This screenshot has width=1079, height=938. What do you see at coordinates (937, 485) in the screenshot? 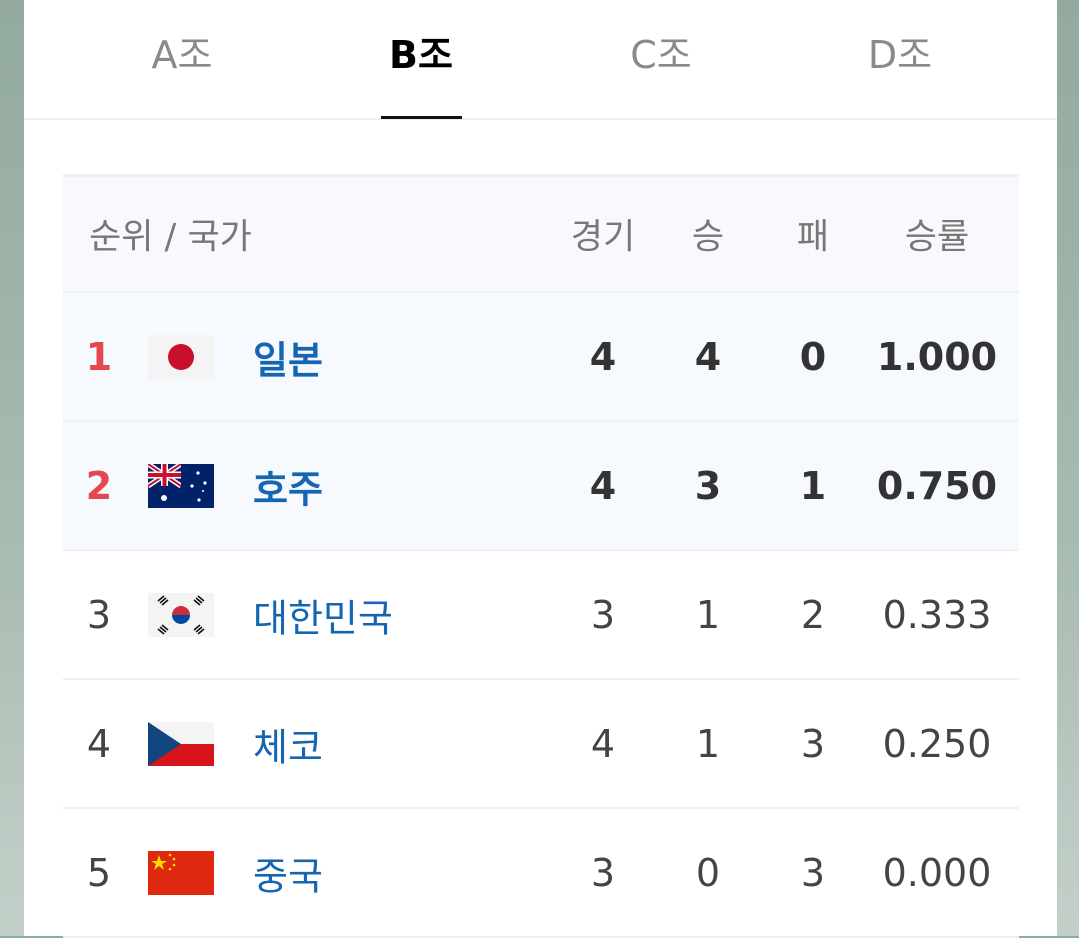
I see `win-pct: 0.750` at bounding box center [937, 485].